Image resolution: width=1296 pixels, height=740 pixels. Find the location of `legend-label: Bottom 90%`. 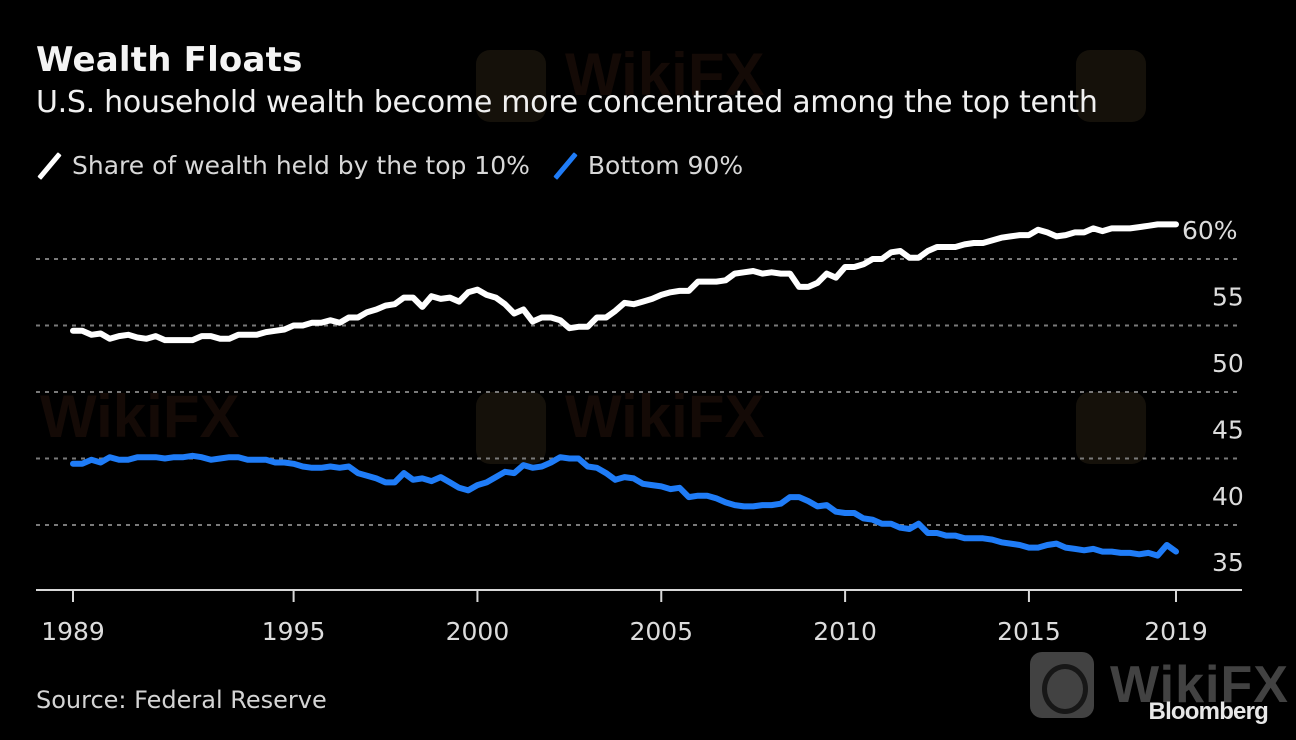

legend-label: Bottom 90% is located at coordinates (665, 165).